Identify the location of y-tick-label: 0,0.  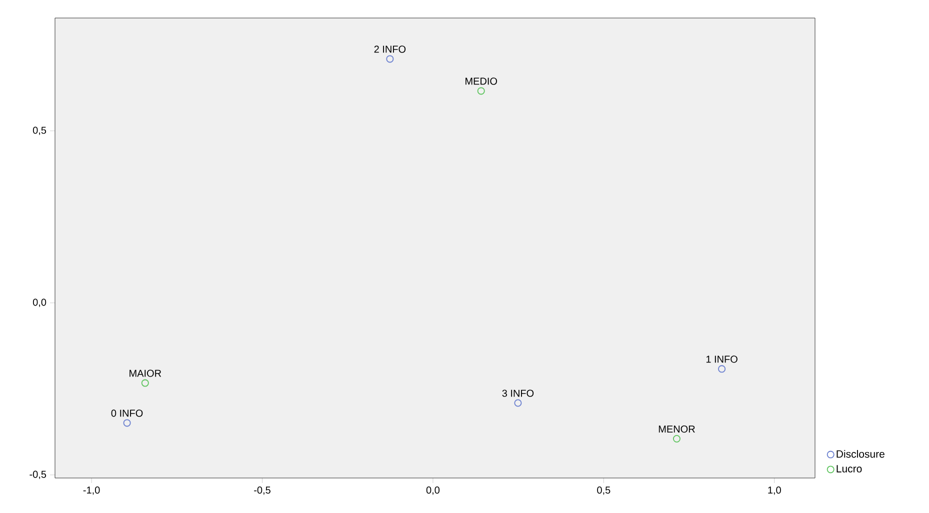
(39, 303).